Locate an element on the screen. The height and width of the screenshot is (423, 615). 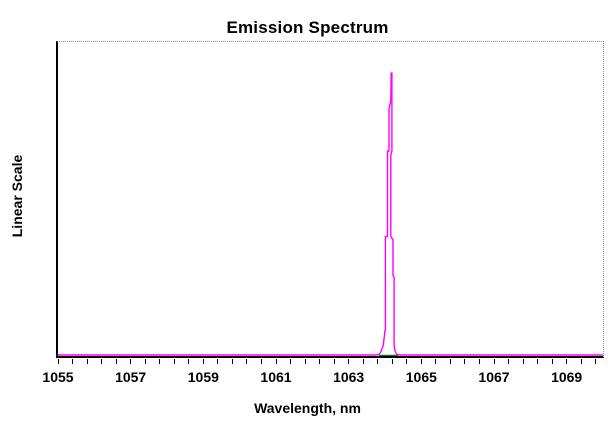
x-axis is located at coordinates (307, 362).